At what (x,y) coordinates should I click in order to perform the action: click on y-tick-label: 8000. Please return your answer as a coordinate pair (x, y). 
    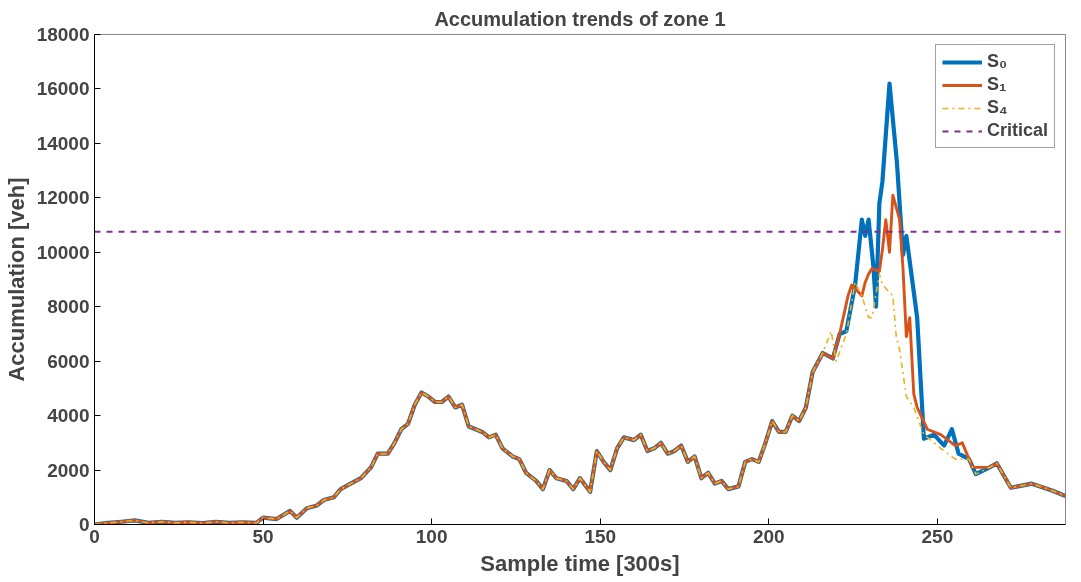
    Looking at the image, I should click on (68, 307).